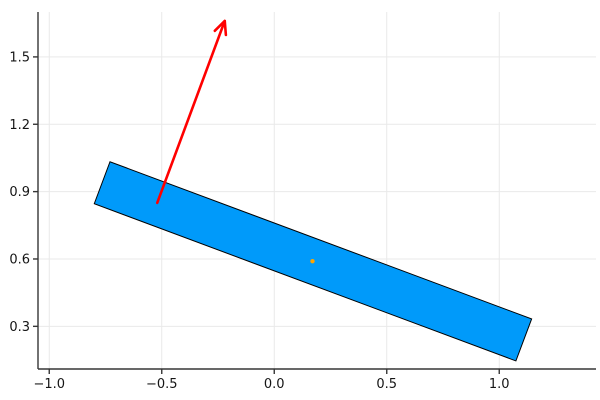 The width and height of the screenshot is (600, 400). Describe the element at coordinates (220, 28) in the screenshot. I see `force-arrow-head` at that location.